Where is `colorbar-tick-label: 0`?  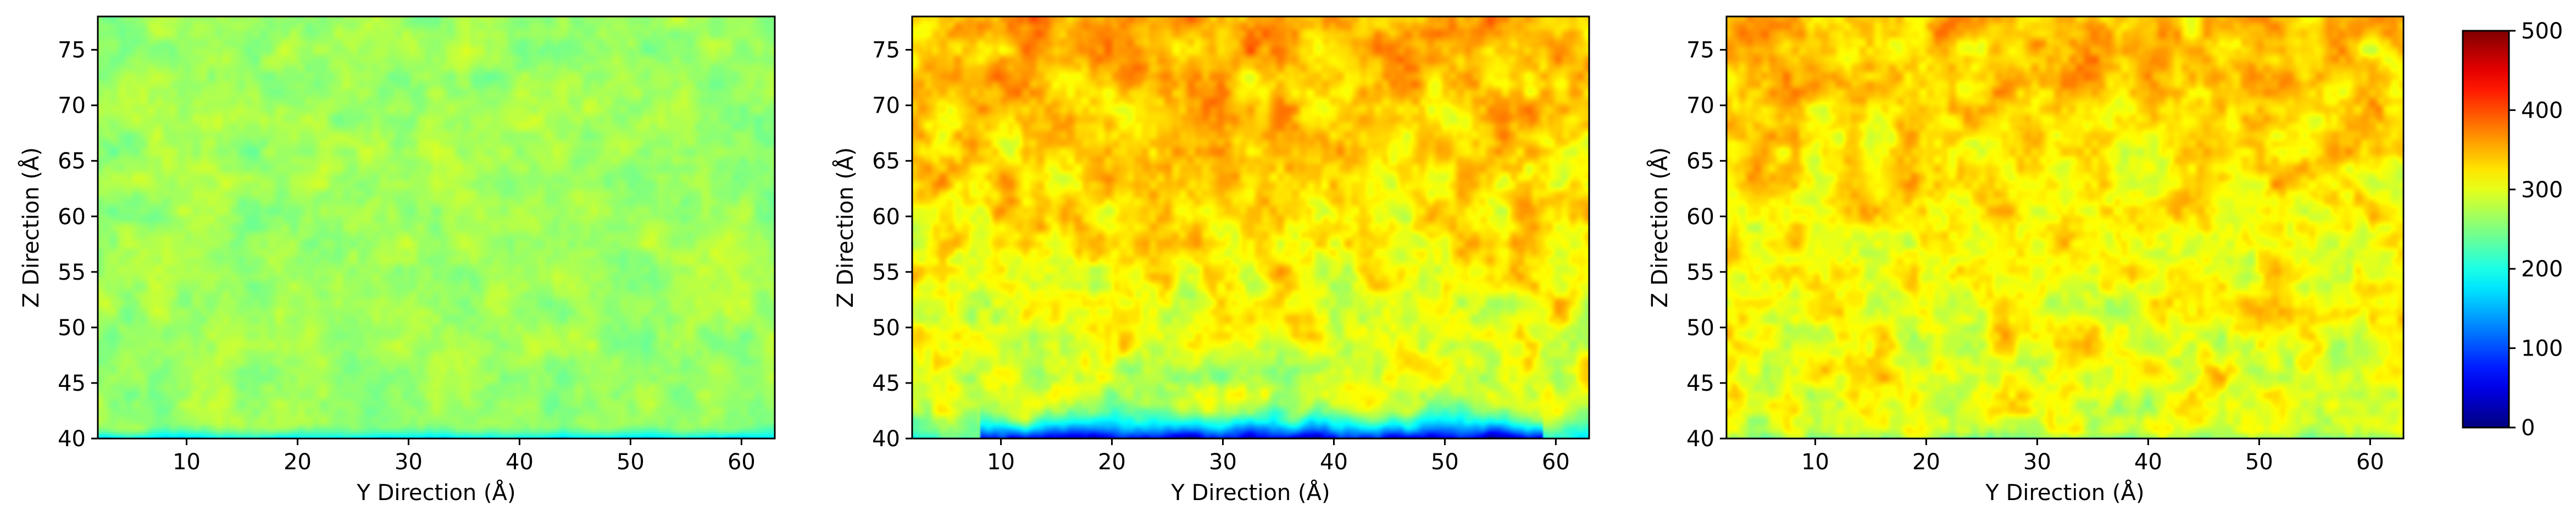 colorbar-tick-label: 0 is located at coordinates (2528, 428).